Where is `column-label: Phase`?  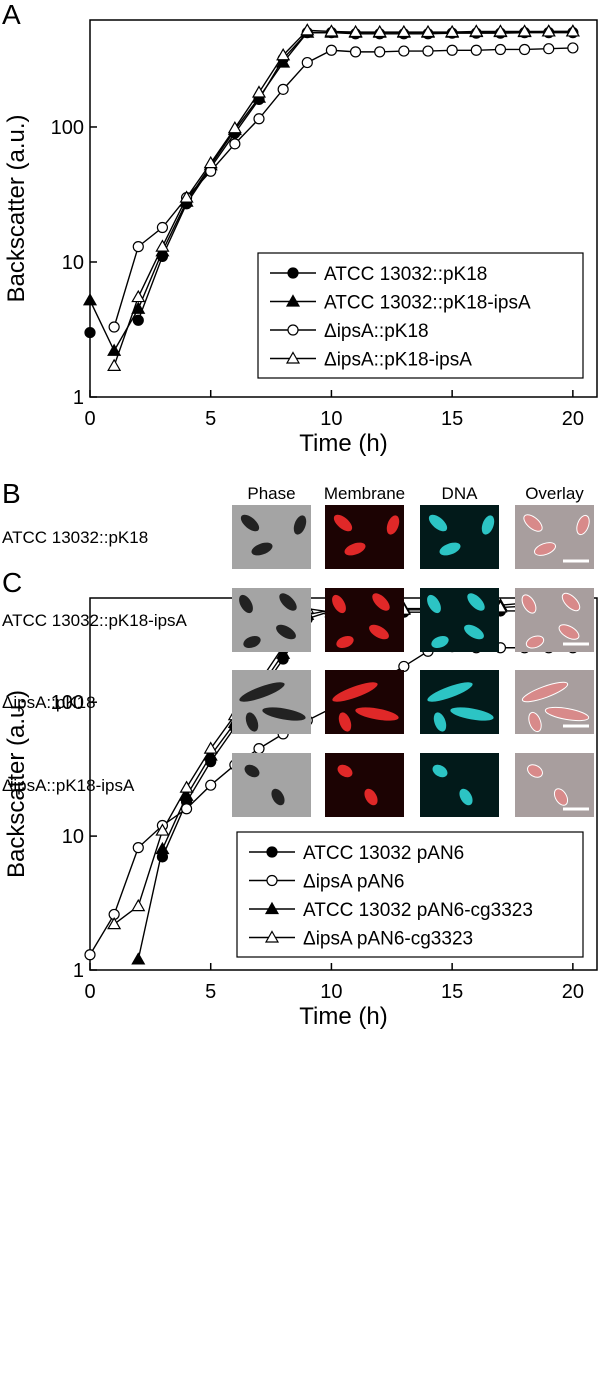 column-label: Phase is located at coordinates (271, 493).